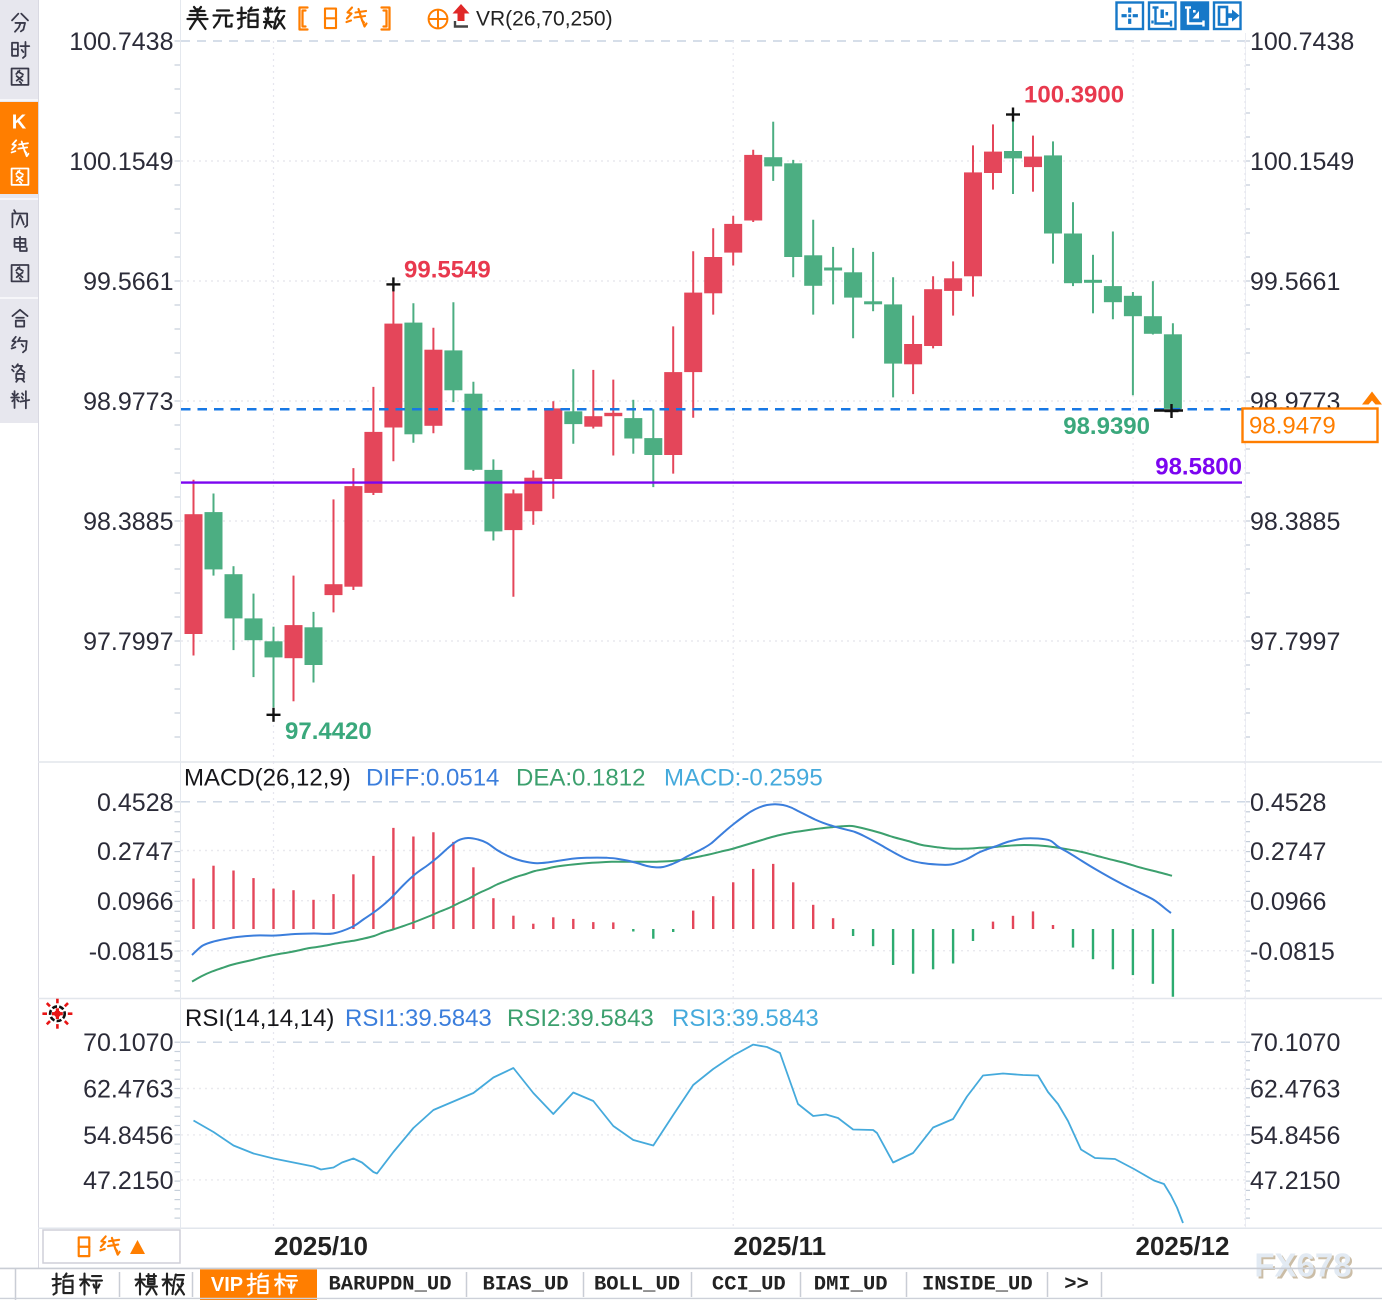 The height and width of the screenshot is (1300, 1382). Describe the element at coordinates (544, 19) in the screenshot. I see `svg-text: VR(26,70,250)` at that location.